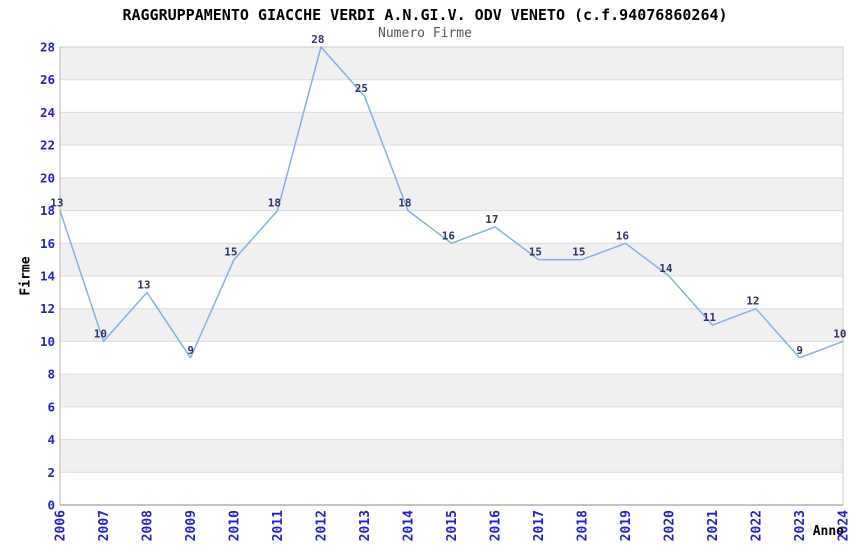 This screenshot has height=550, width=850. What do you see at coordinates (51, 505) in the screenshot?
I see `y-tick-label: 0` at bounding box center [51, 505].